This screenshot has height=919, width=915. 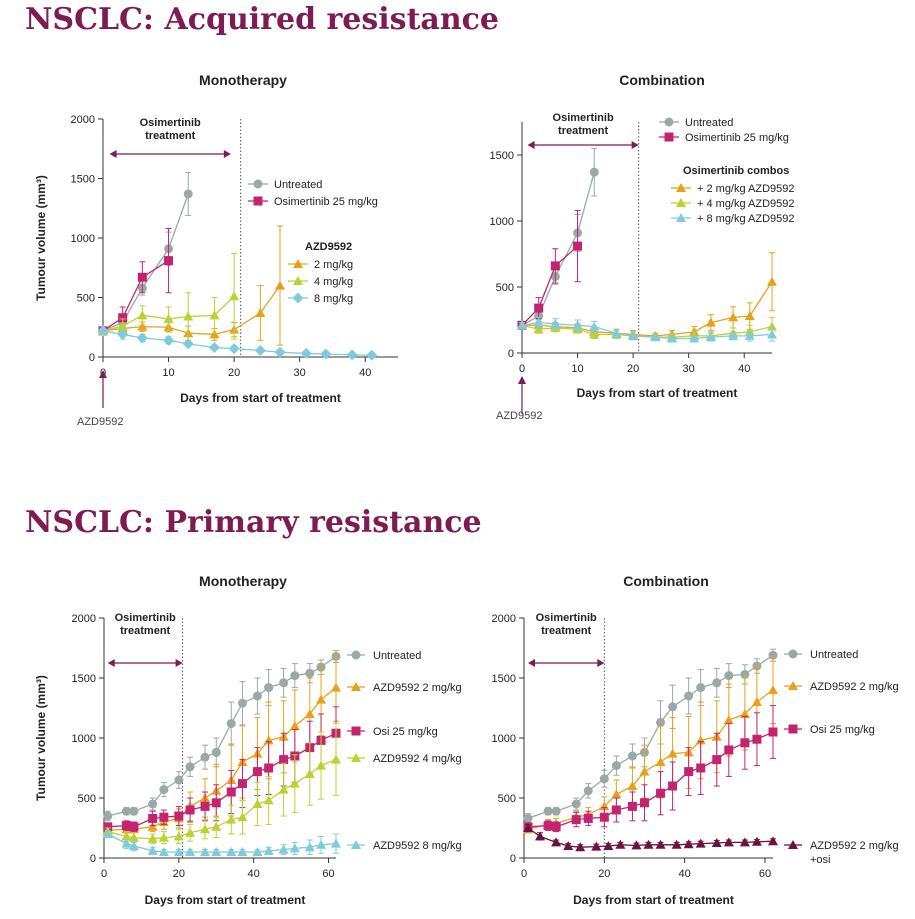 I want to click on dosing-arrow-head, so click(x=522, y=380).